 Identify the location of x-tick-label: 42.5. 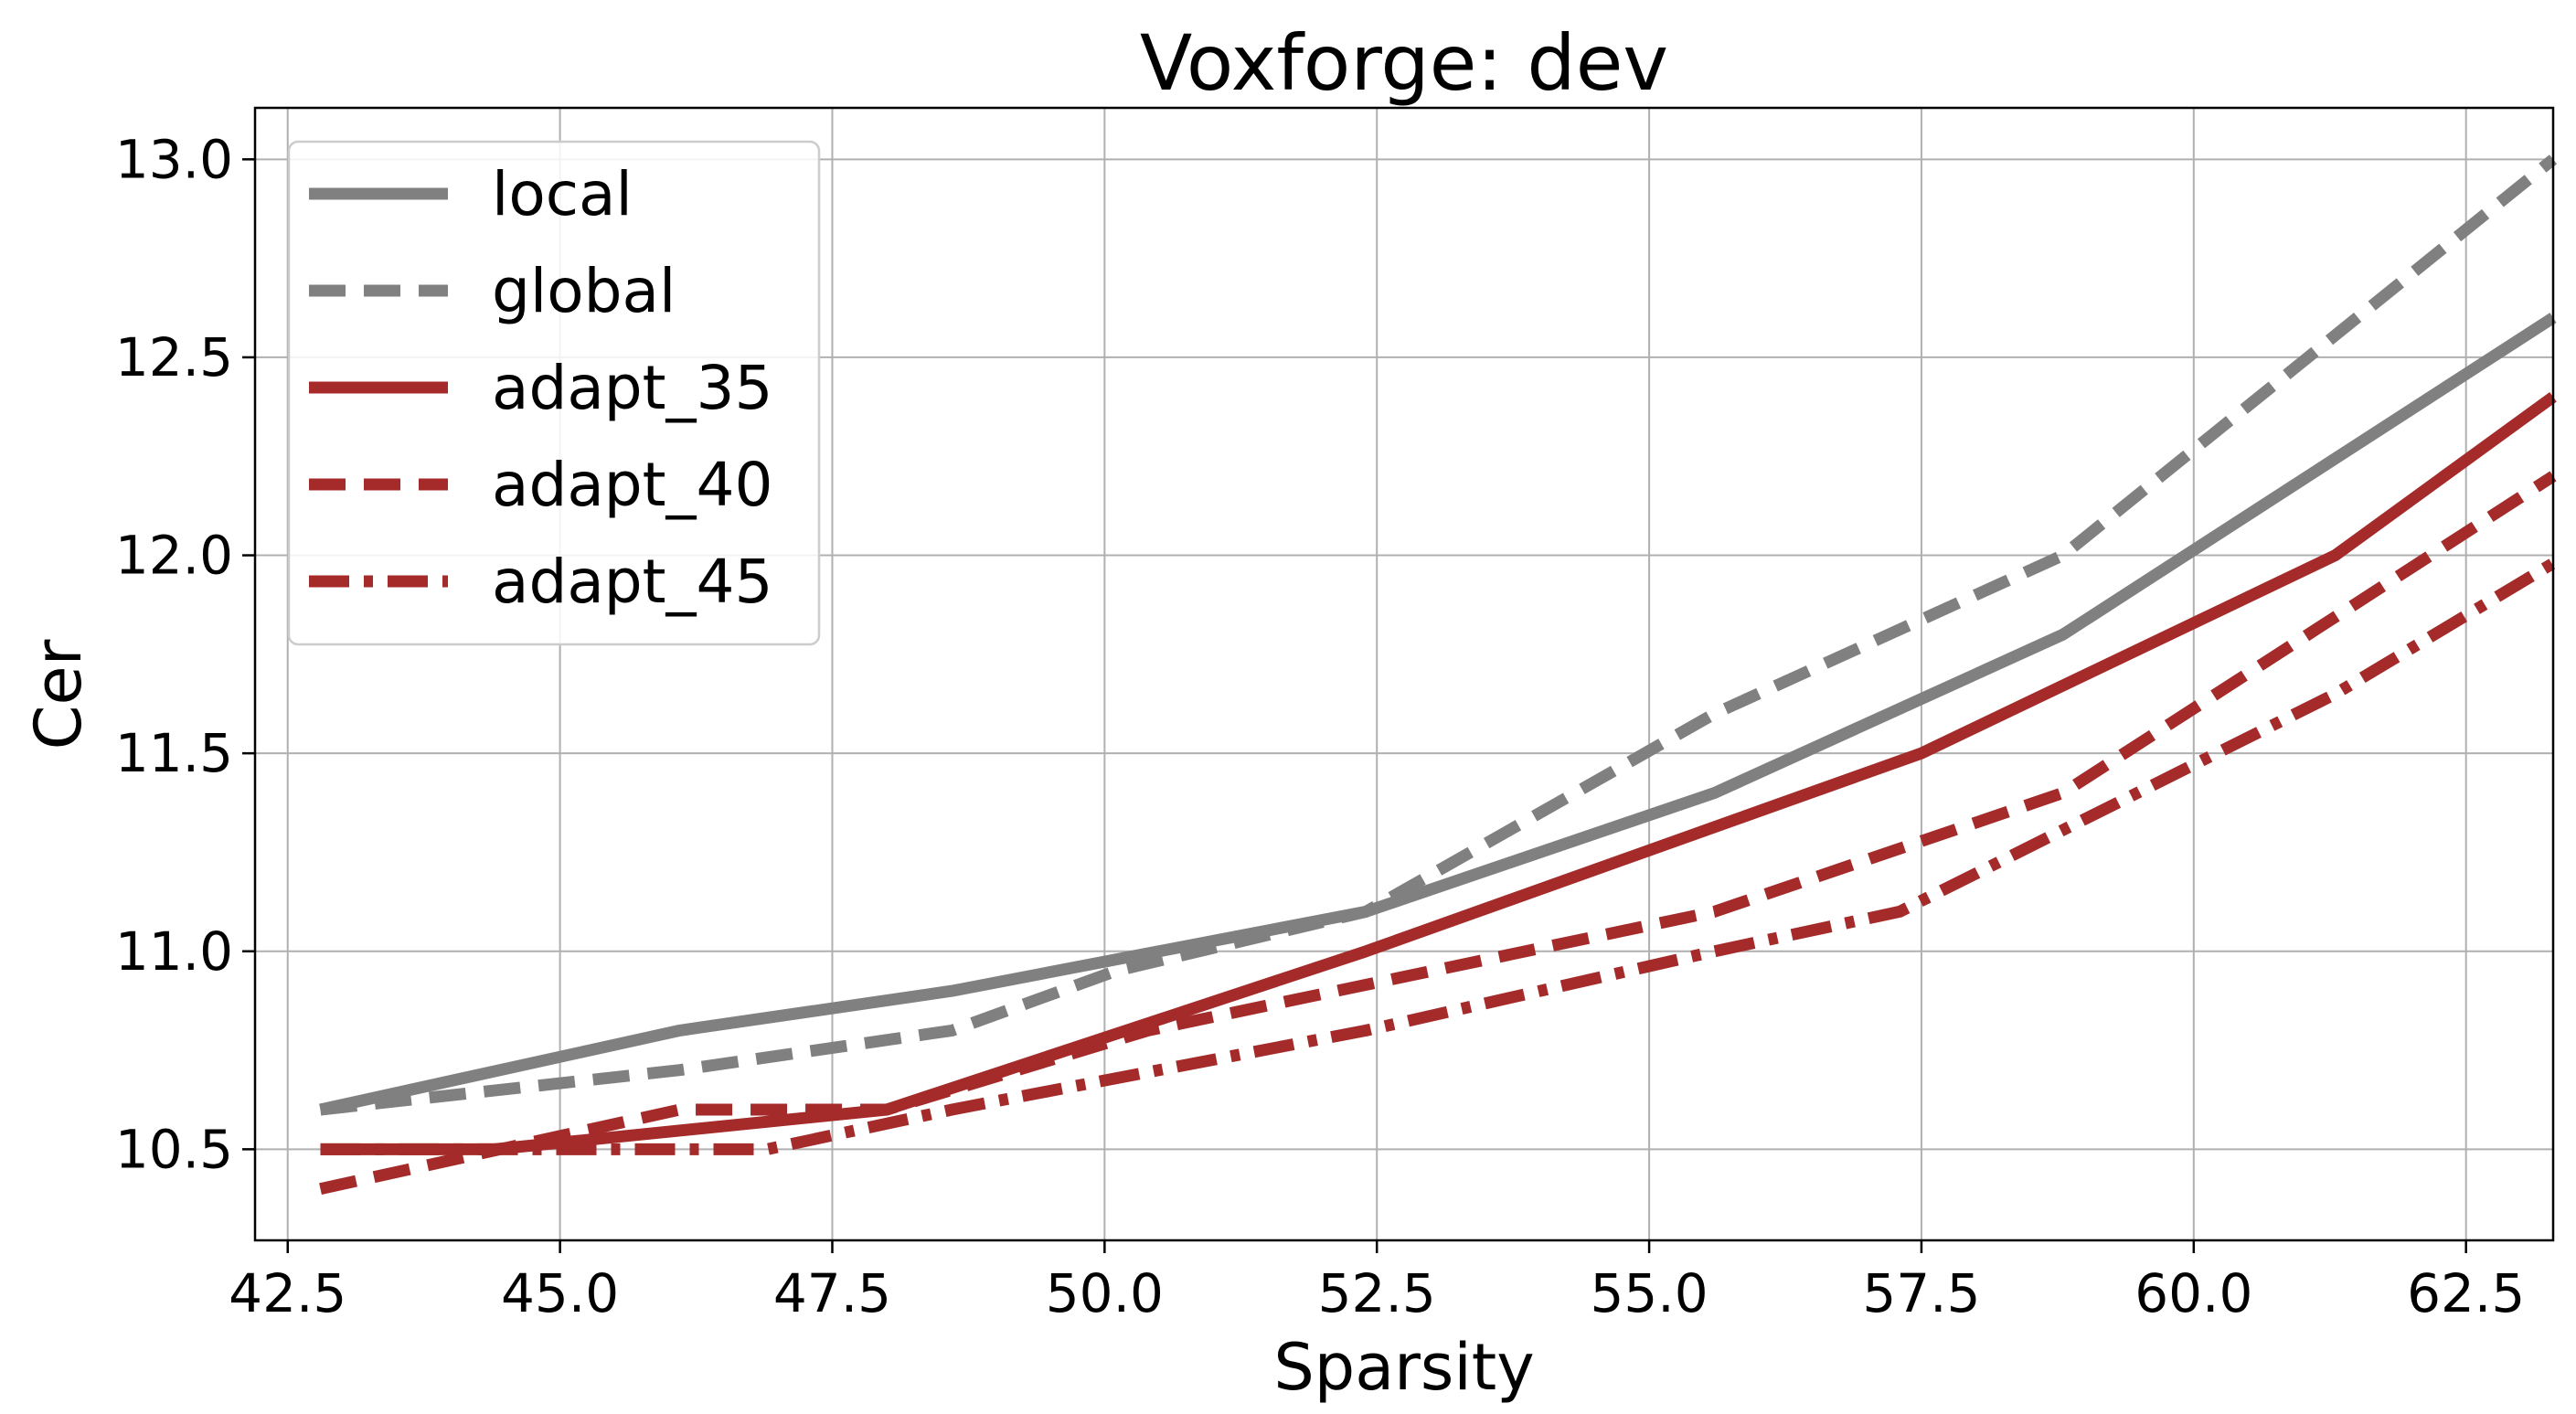
(288, 1293).